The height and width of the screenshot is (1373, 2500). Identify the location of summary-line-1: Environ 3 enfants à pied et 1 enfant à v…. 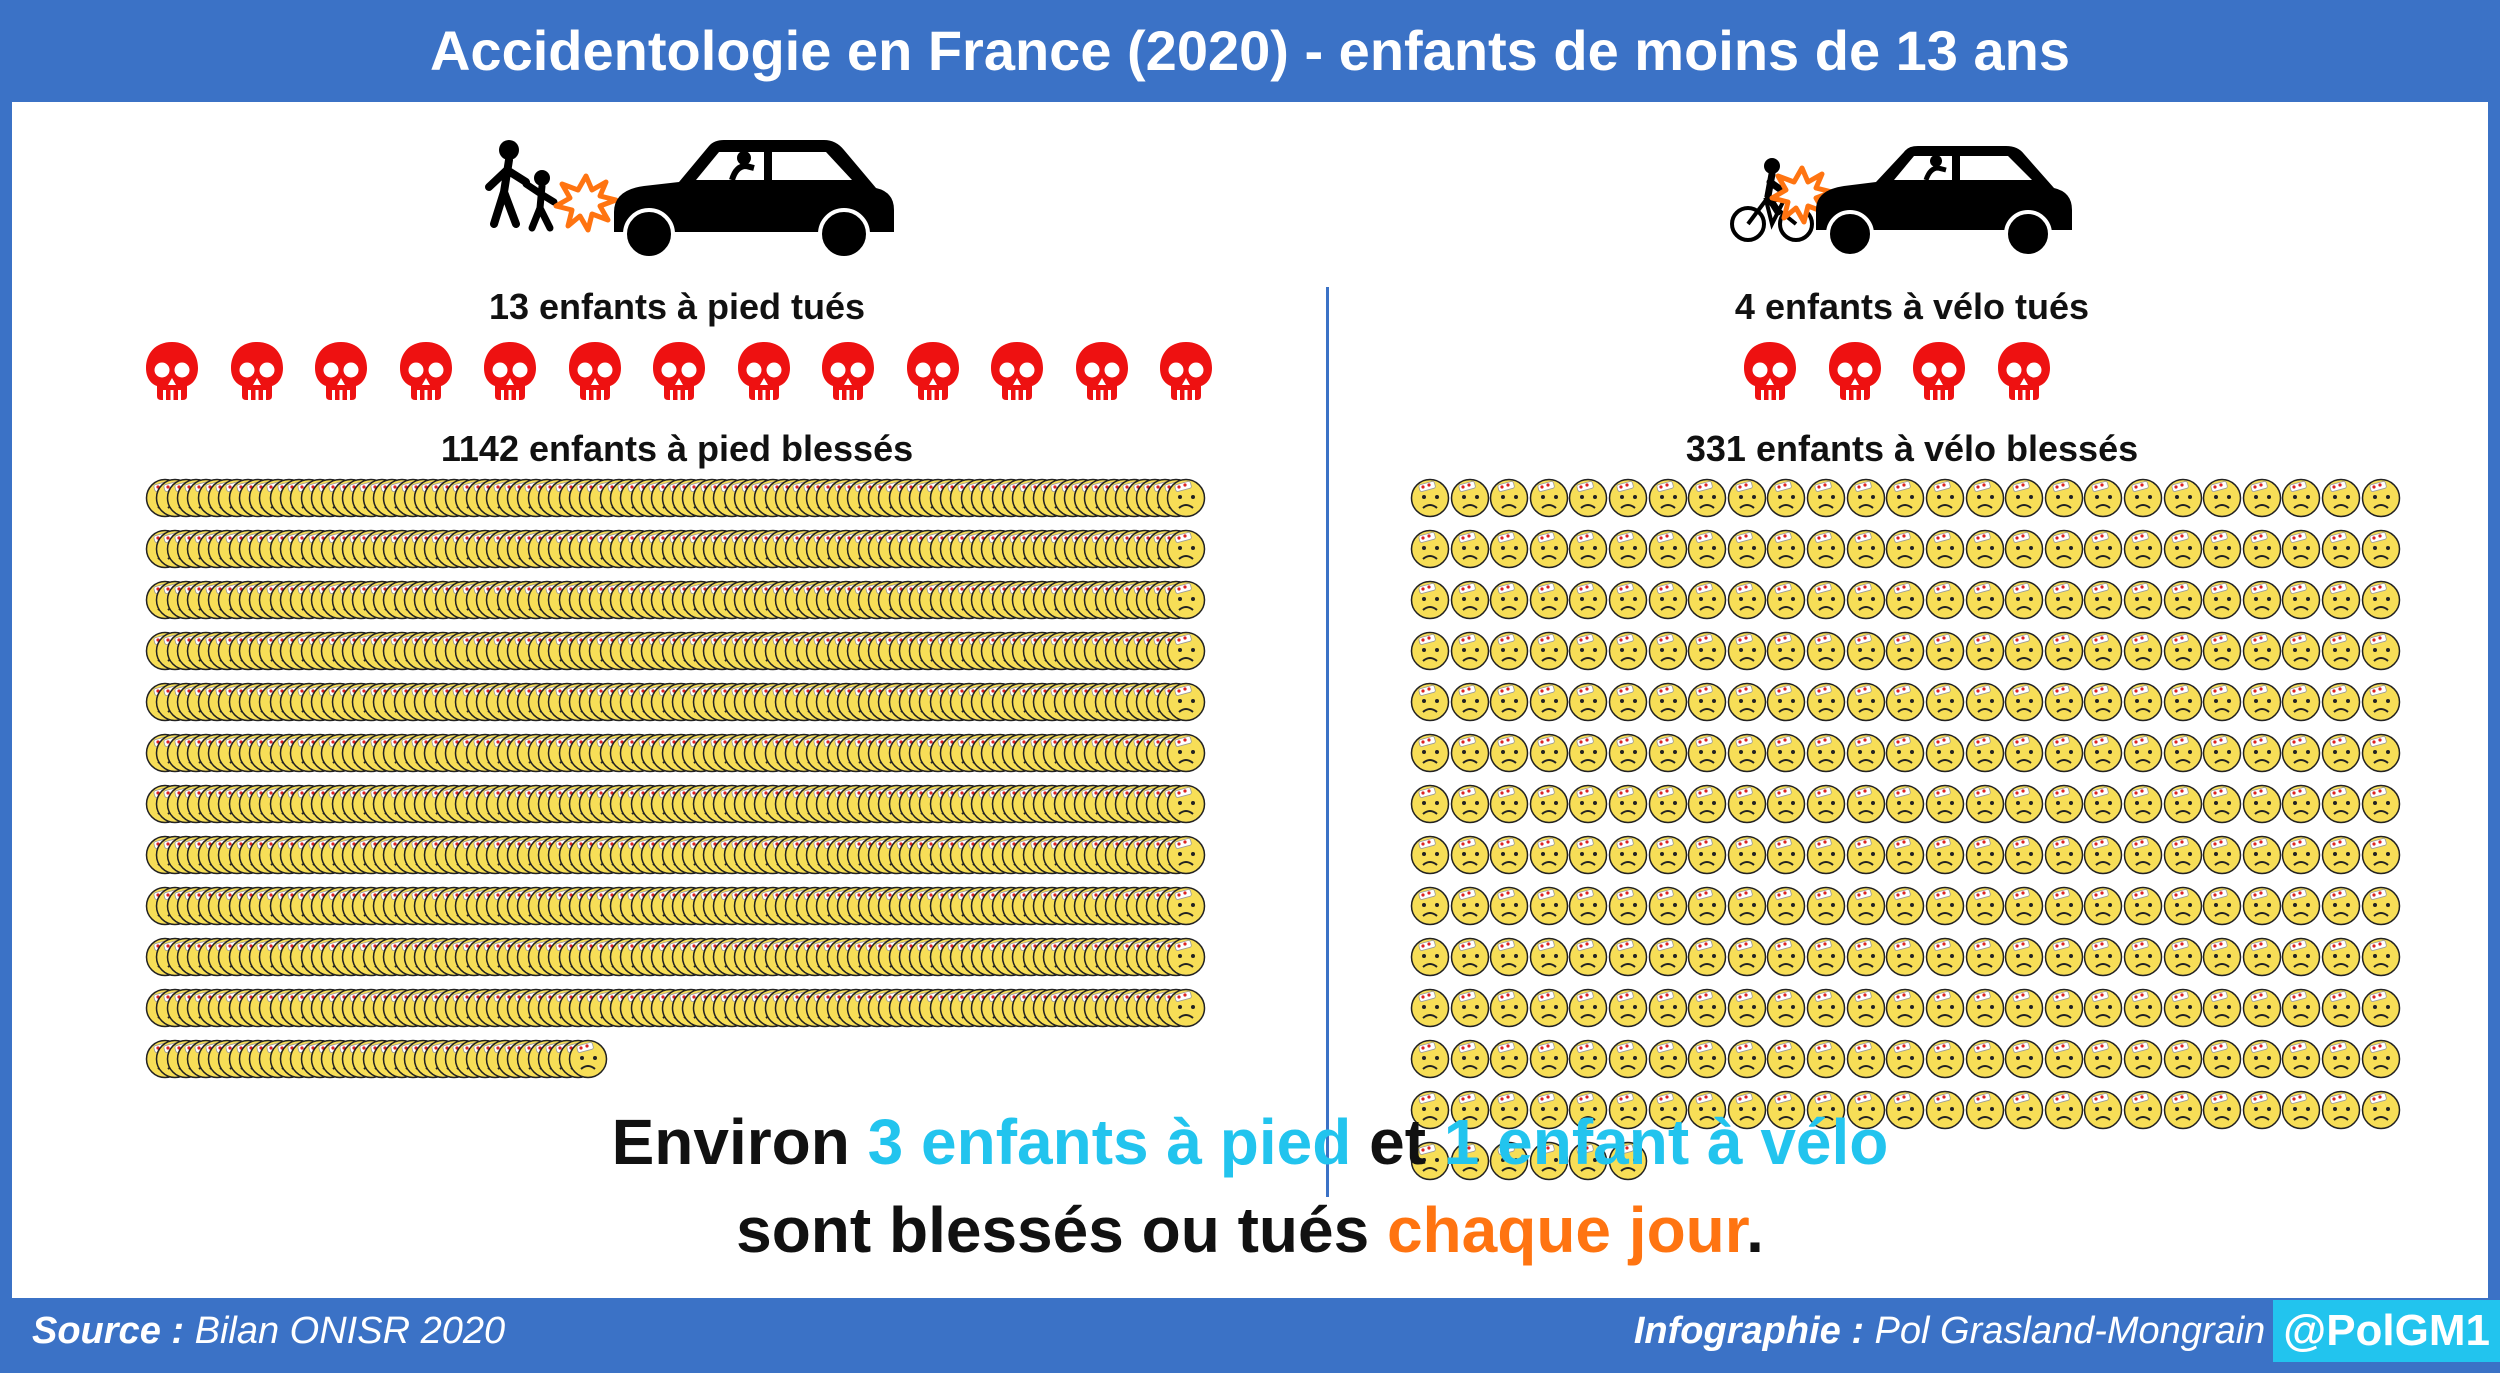
(1250, 1142).